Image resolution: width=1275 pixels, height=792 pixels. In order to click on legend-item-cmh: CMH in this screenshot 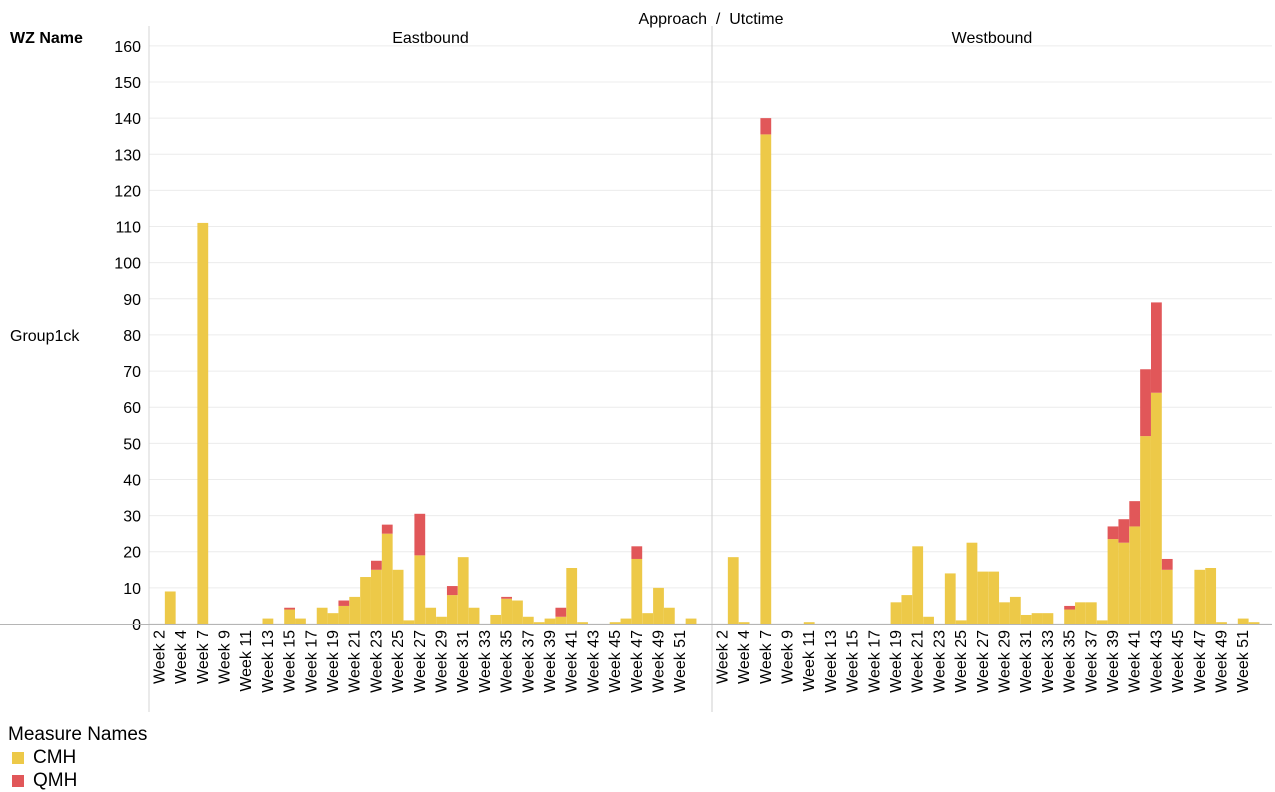, I will do `click(77, 757)`.